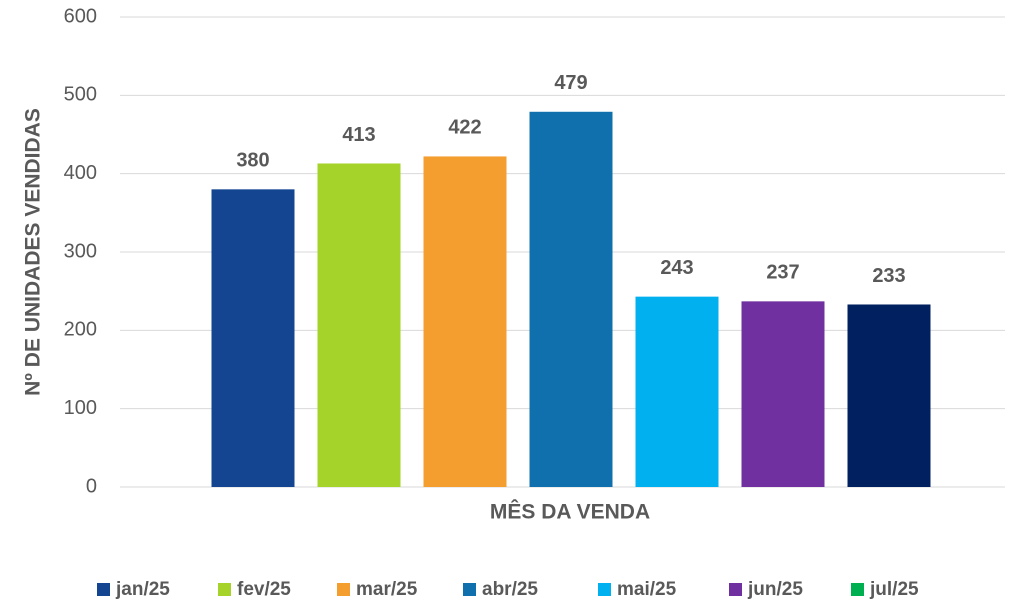 The image size is (1010, 607). What do you see at coordinates (888, 276) in the screenshot?
I see `value-label: 233` at bounding box center [888, 276].